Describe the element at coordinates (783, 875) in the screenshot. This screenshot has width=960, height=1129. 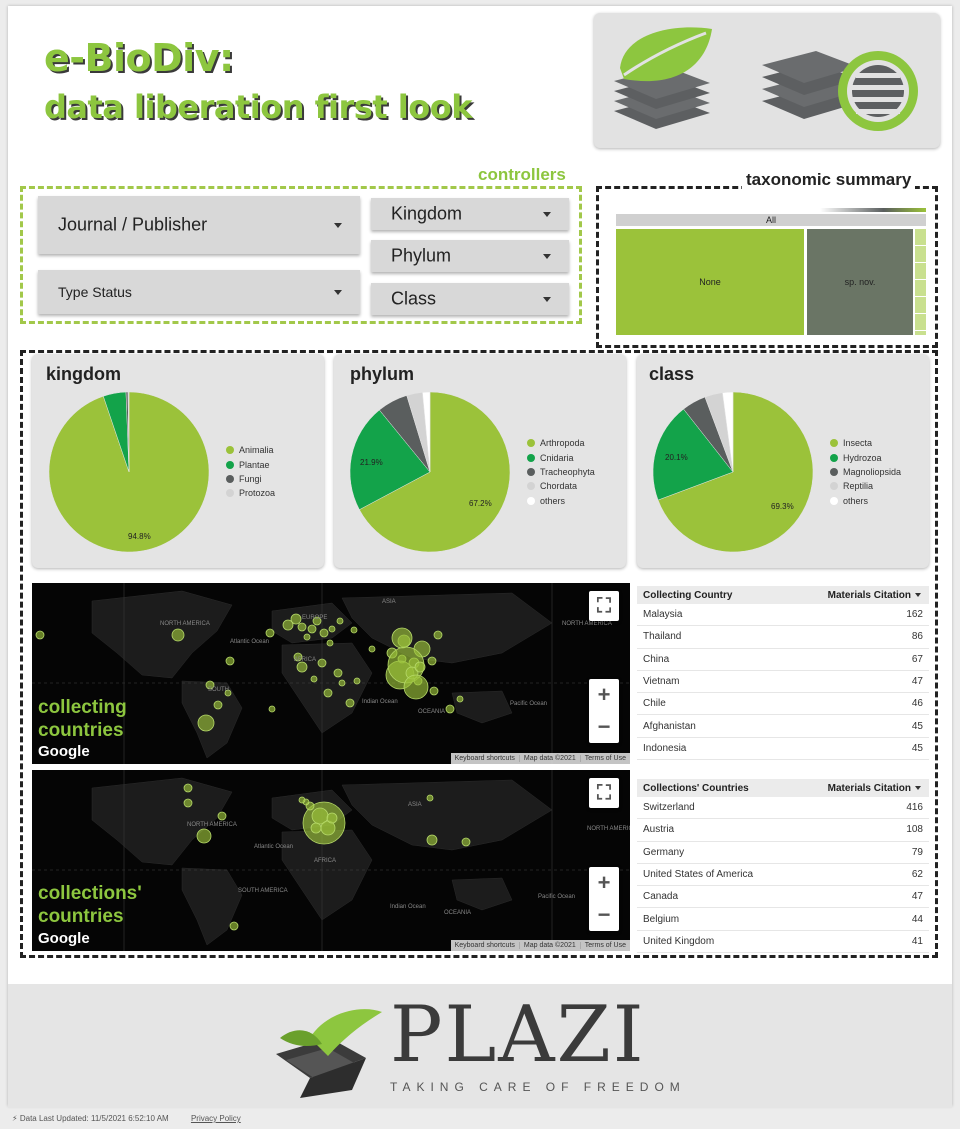
I see `table-row: United States of America 62` at that location.